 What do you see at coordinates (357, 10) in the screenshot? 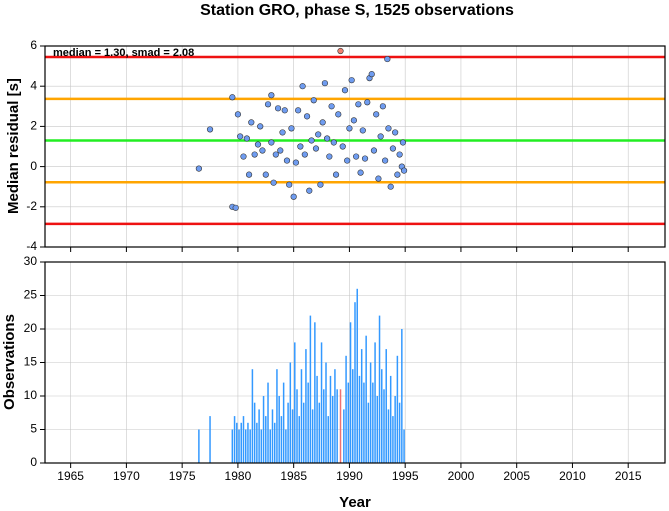
I see `chart-title: Station GRO, phase S, 1525 observations` at bounding box center [357, 10].